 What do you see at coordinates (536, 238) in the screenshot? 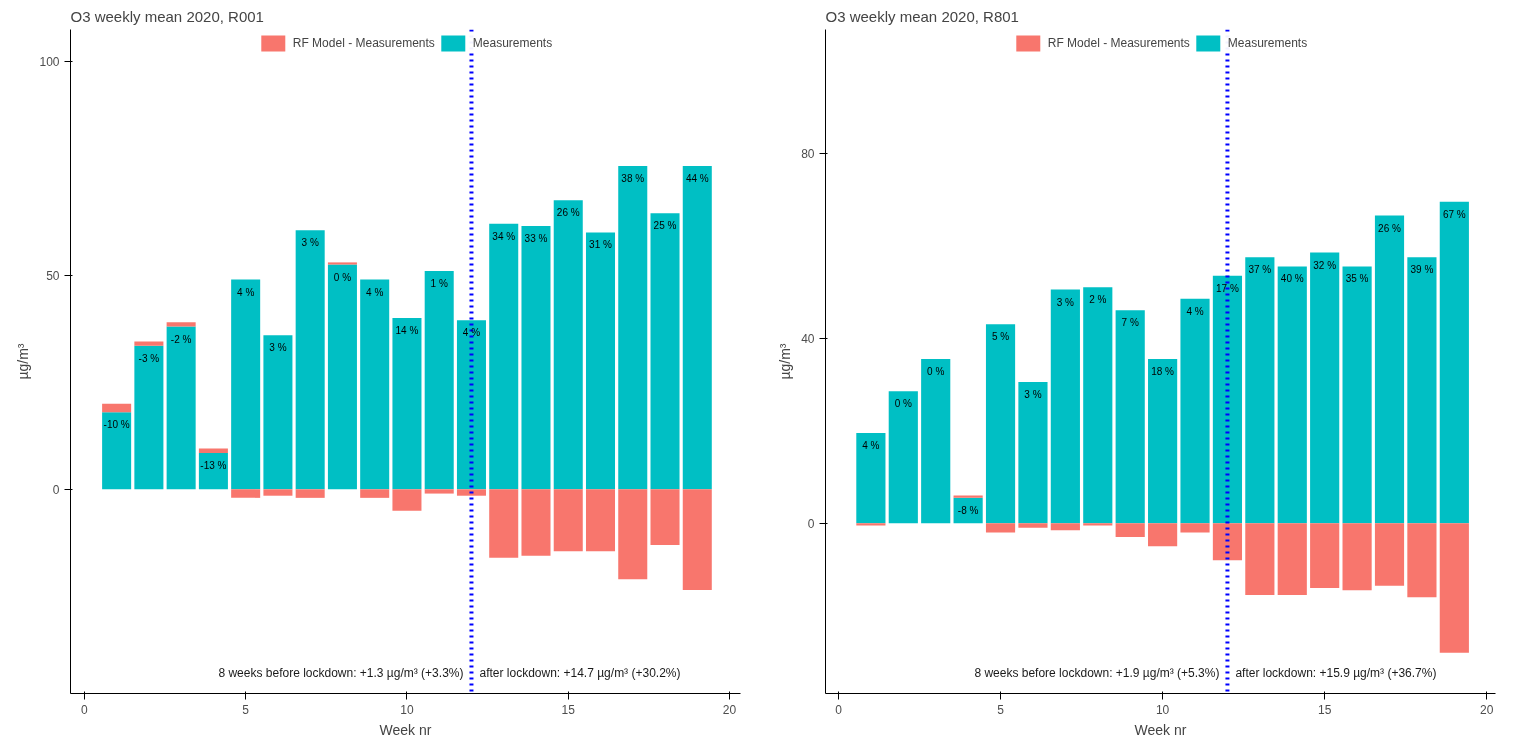
I see `annotation: 33 %` at bounding box center [536, 238].